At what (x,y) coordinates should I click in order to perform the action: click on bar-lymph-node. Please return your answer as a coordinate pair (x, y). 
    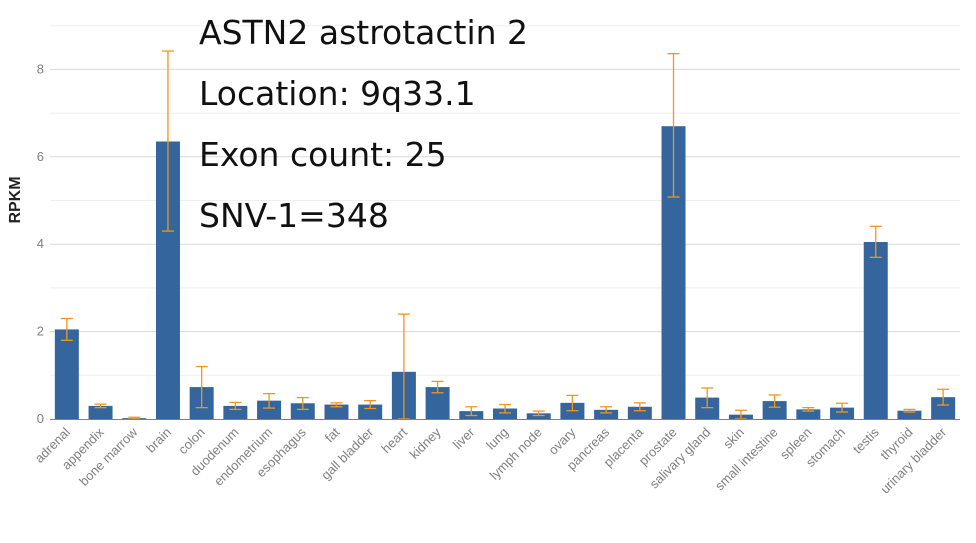
    Looking at the image, I should click on (538, 416).